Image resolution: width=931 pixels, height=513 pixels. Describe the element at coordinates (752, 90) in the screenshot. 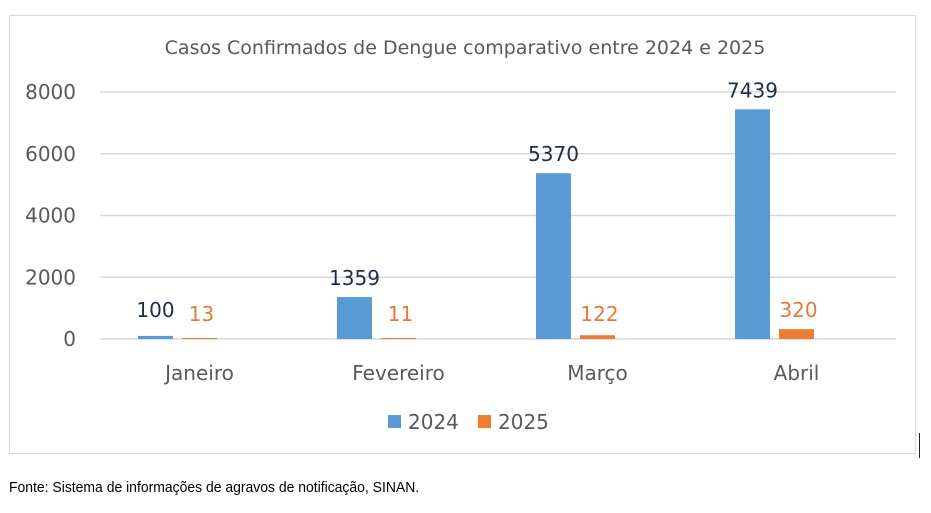

I see `data-label: 7439` at that location.